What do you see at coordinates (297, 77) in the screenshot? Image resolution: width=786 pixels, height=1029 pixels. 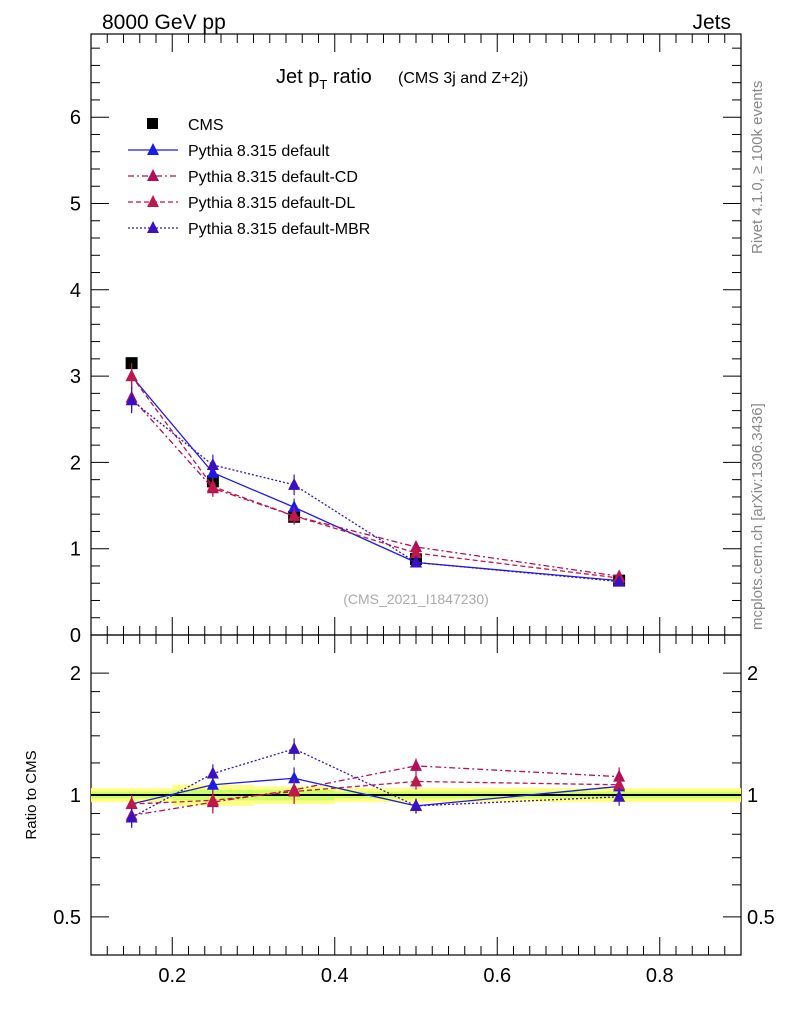 I see `title-main: Jet p` at bounding box center [297, 77].